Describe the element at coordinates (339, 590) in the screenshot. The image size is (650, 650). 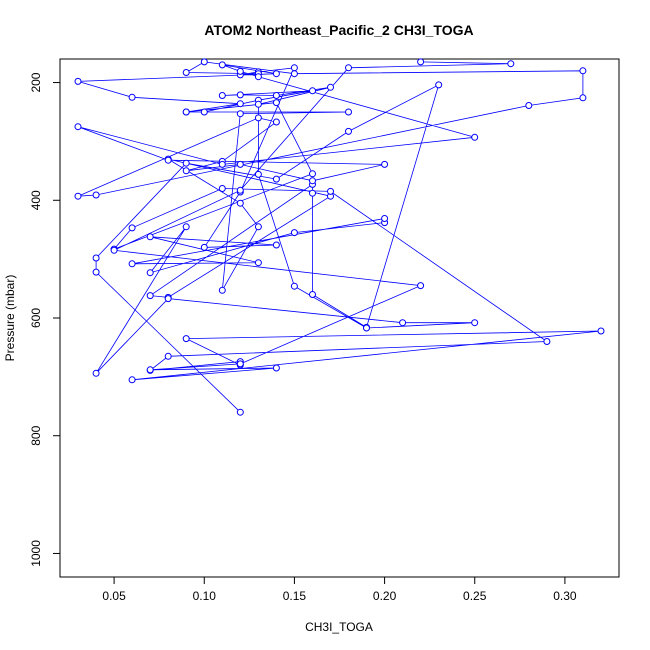
I see `x-axis: 0.05 0.10 0.15 0.20 0.25 0.30` at that location.